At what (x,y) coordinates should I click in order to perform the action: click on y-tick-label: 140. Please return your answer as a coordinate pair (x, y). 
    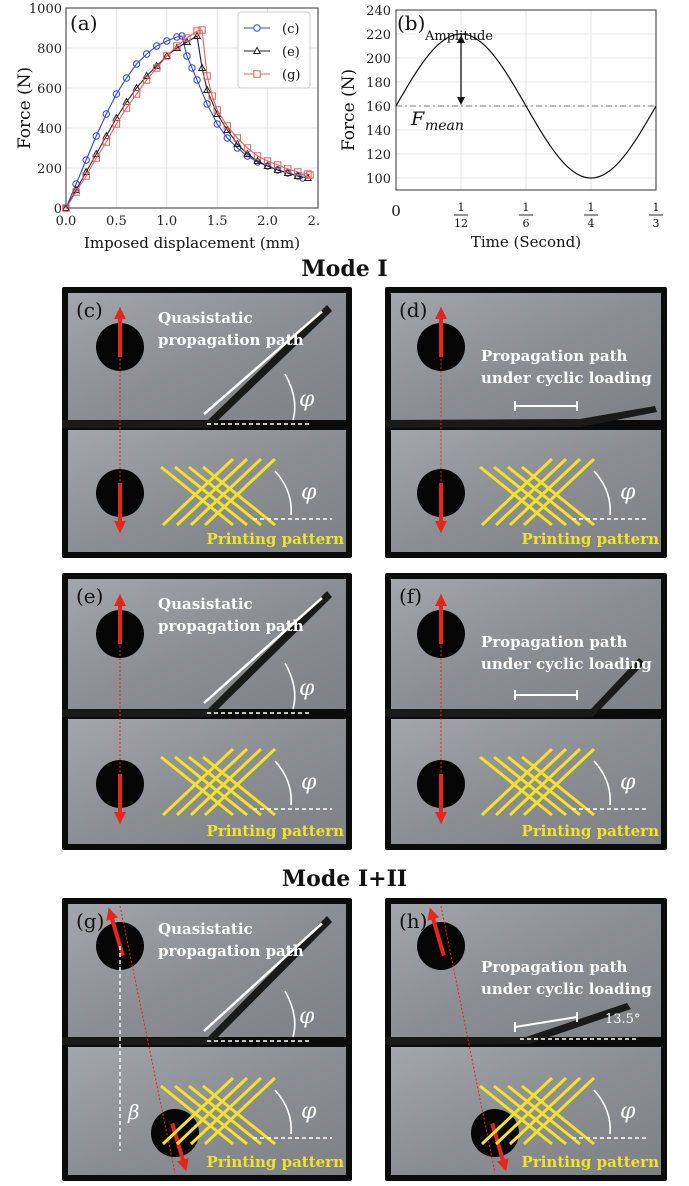
    Looking at the image, I should click on (378, 131).